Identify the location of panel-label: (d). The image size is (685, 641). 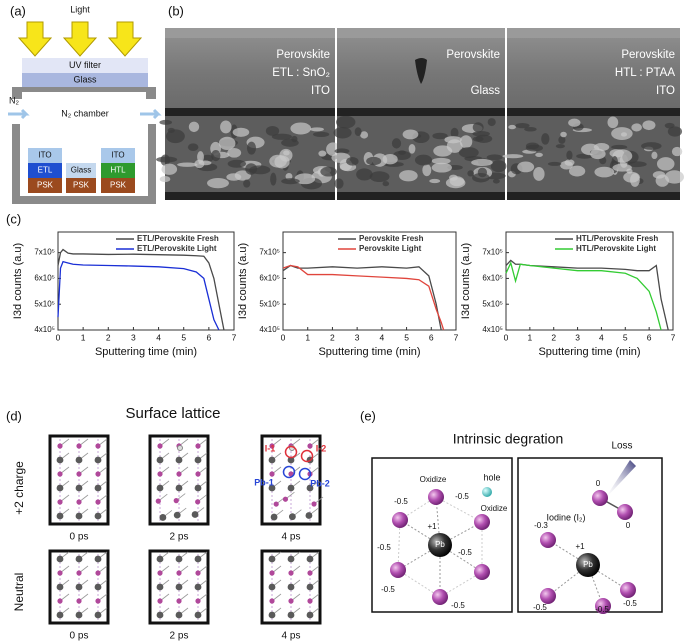
(14, 415).